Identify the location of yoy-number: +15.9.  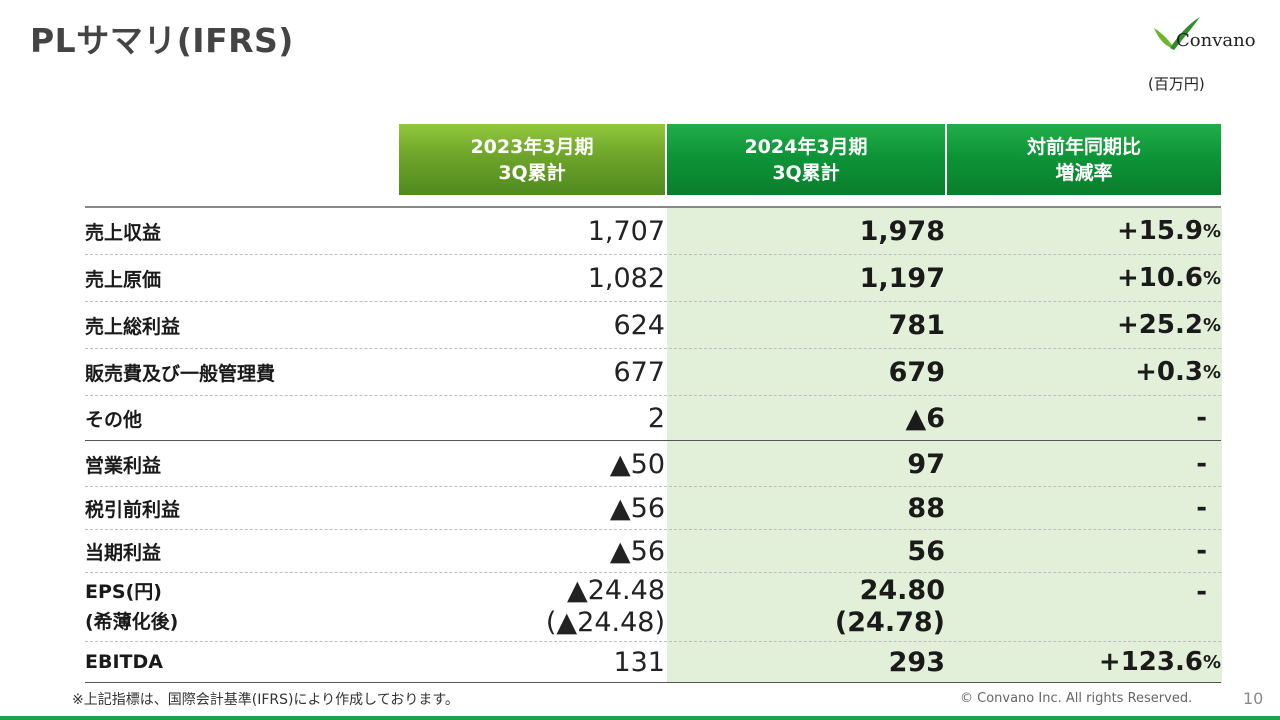
(1160, 231).